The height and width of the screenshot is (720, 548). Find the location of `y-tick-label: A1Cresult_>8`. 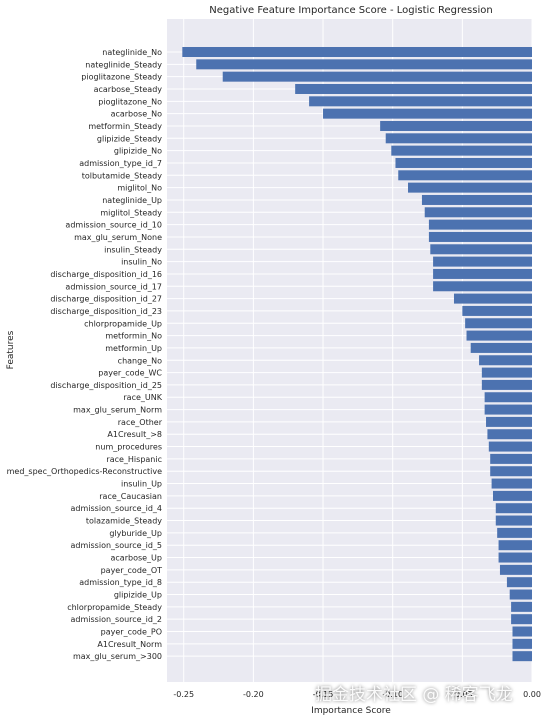

y-tick-label: A1Cresult_>8 is located at coordinates (134, 434).